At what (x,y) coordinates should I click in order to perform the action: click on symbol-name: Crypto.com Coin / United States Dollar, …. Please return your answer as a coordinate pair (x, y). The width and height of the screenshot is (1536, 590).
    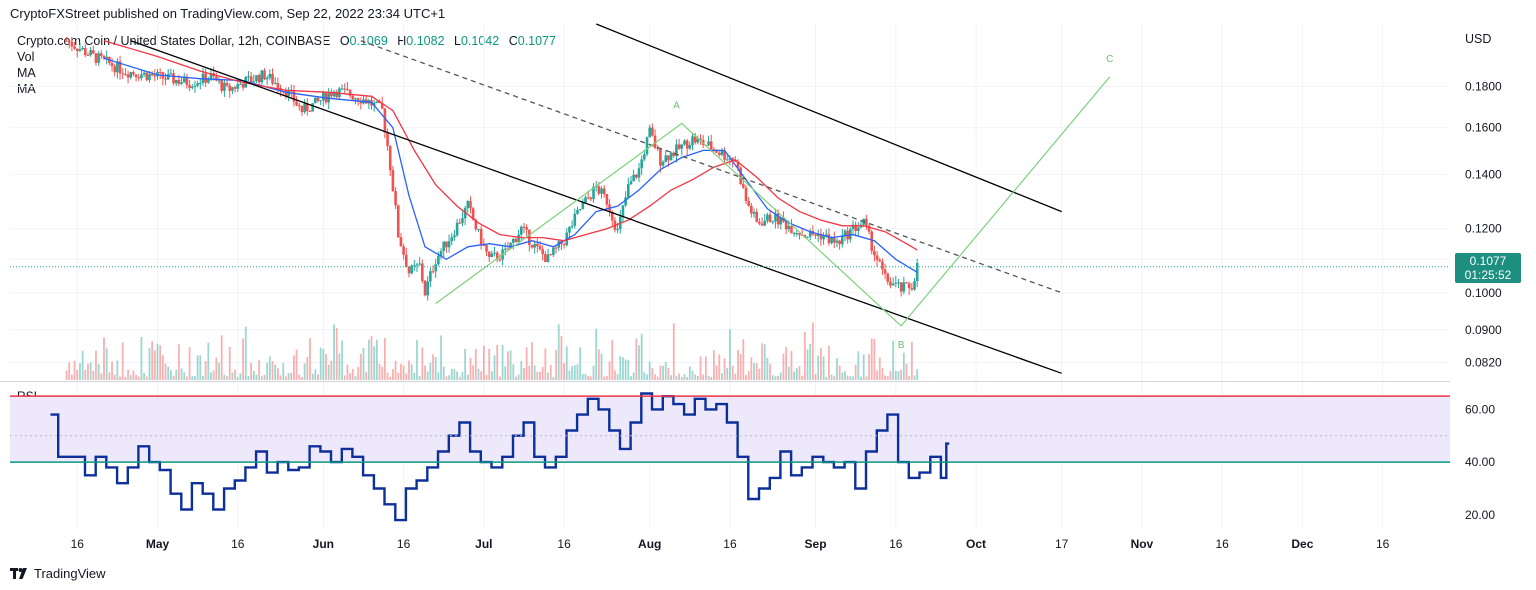
    Looking at the image, I should click on (174, 41).